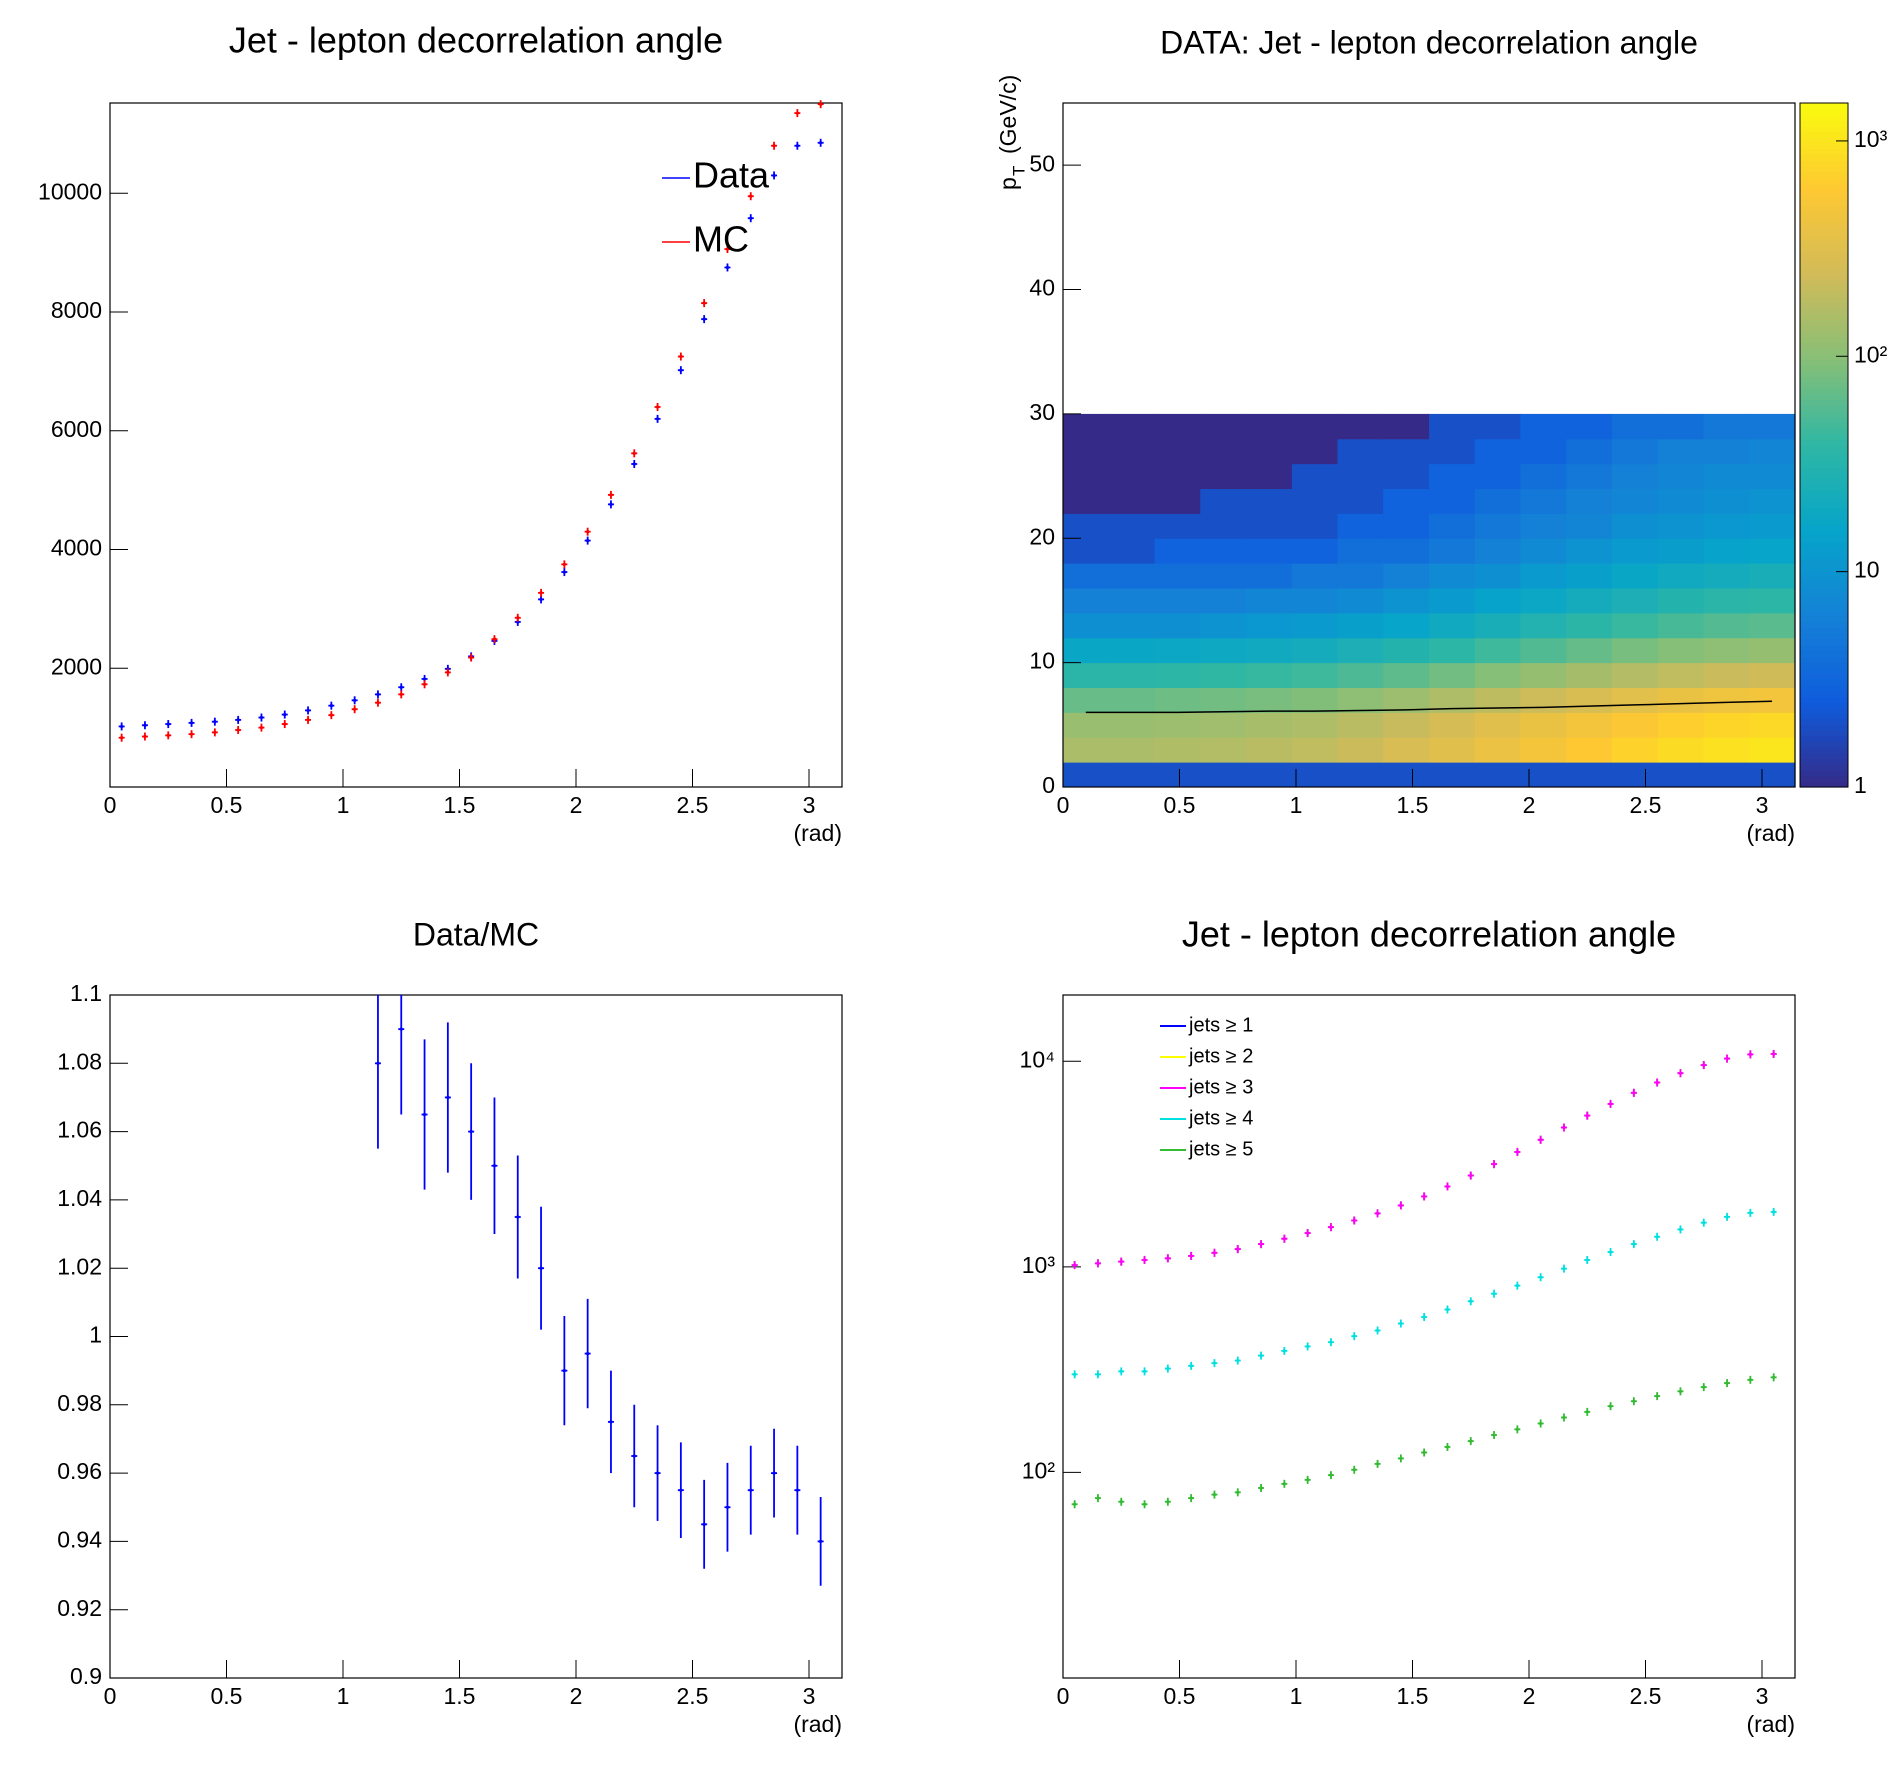 This screenshot has height=1774, width=1898. I want to click on y-tick-label: 30, so click(1042, 412).